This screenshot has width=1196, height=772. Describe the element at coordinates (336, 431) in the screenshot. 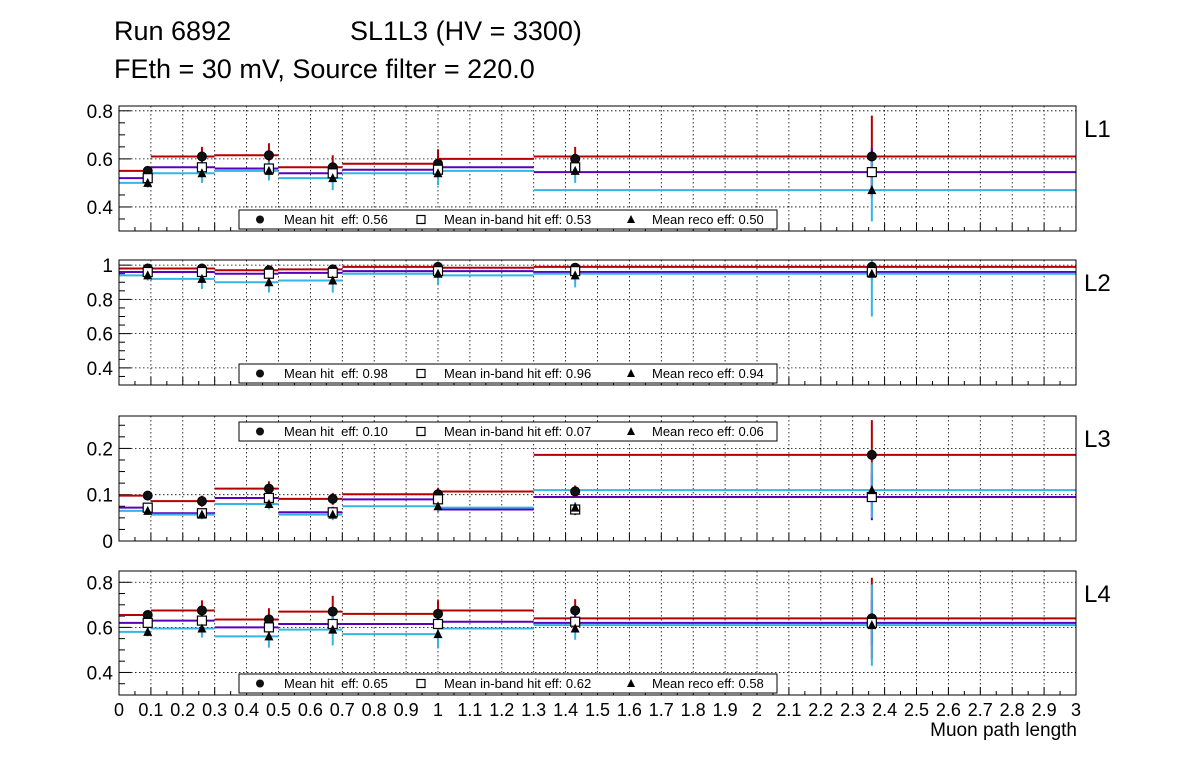

I see `legend-mean-hit-label: Mean hit eff: 0.10` at that location.